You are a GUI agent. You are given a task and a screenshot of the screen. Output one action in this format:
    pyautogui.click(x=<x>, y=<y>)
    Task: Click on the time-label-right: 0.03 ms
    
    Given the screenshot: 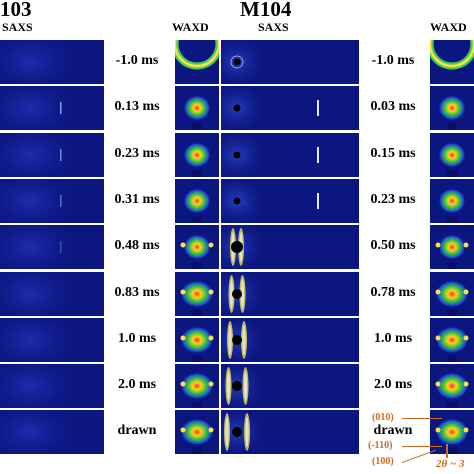 What is the action you would take?
    pyautogui.click(x=393, y=107)
    